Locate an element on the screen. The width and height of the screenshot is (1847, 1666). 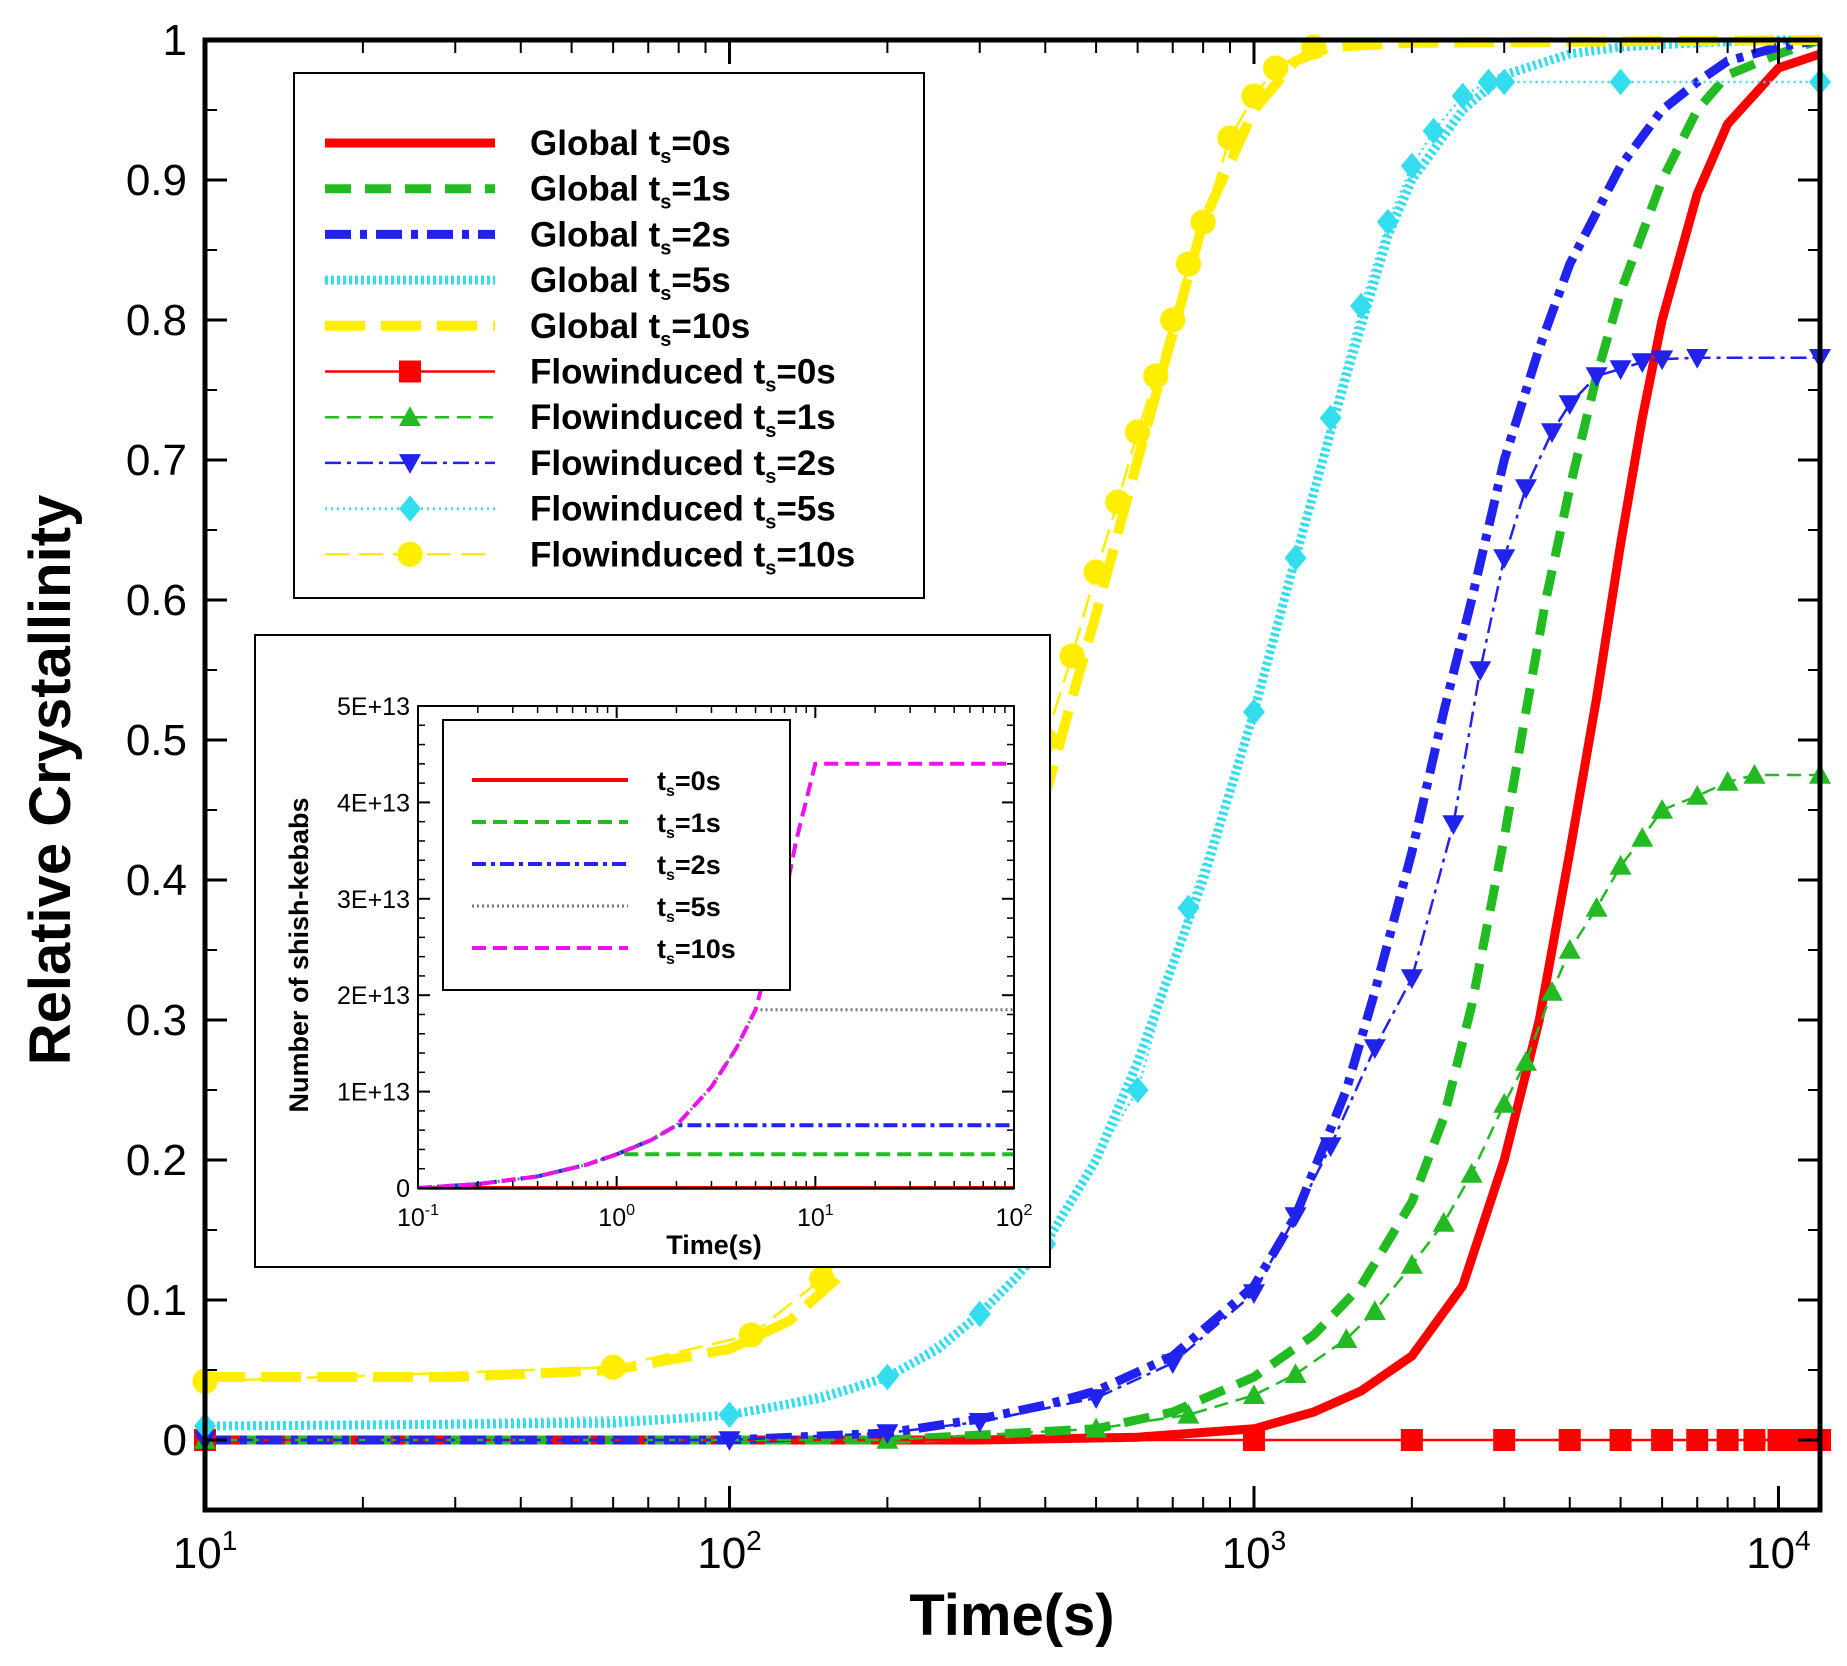
y-tick-label: 0.9 is located at coordinates (156, 180).